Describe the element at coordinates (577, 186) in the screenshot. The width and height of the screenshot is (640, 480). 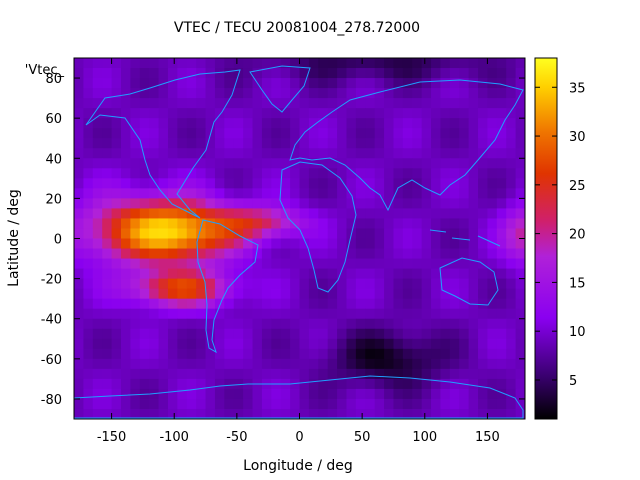
I see `colorbar-tick-label: 25` at that location.